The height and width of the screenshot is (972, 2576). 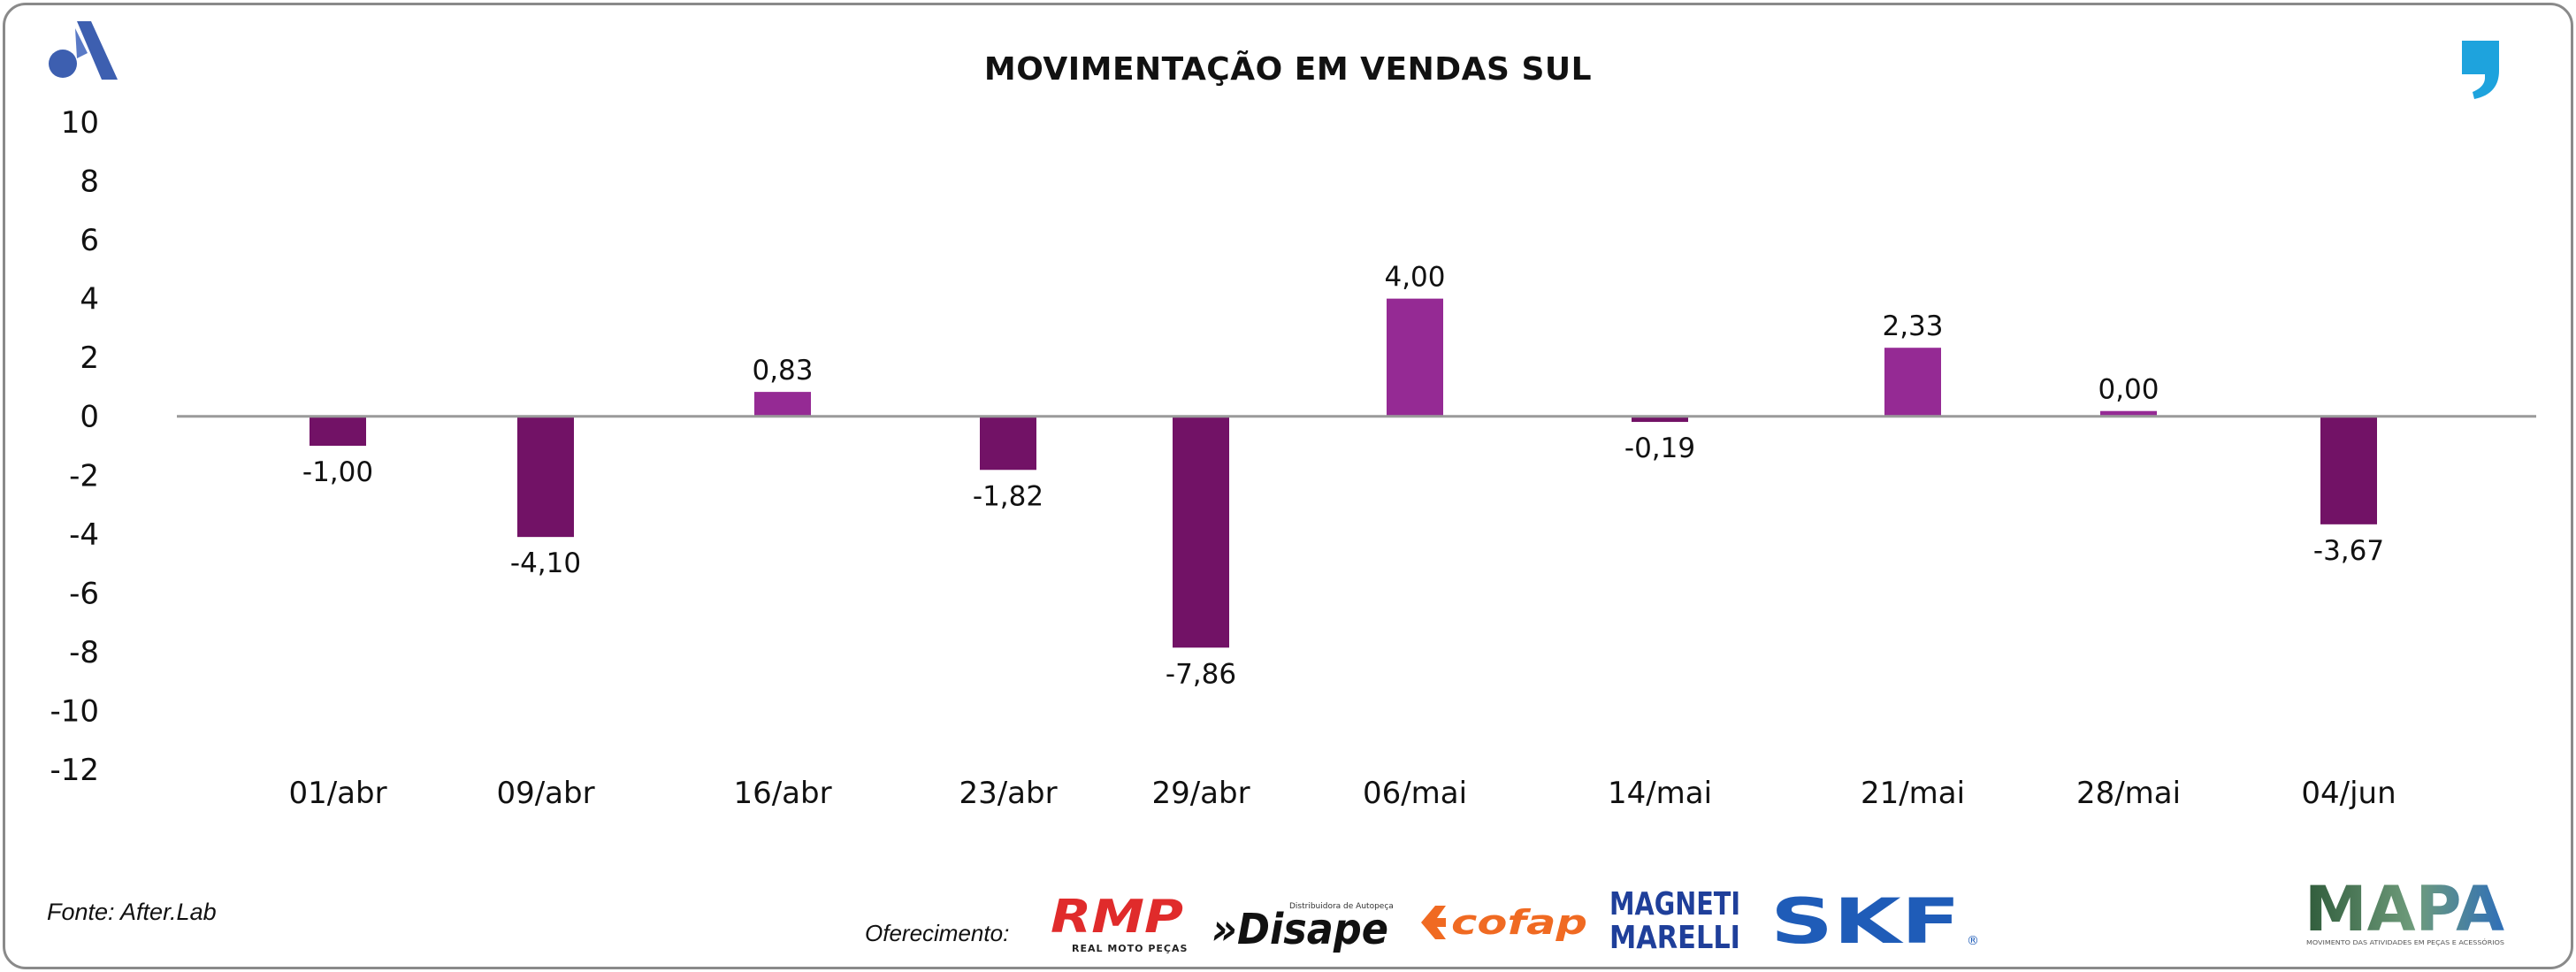 What do you see at coordinates (1008, 443) in the screenshot?
I see `bar-23-abr` at bounding box center [1008, 443].